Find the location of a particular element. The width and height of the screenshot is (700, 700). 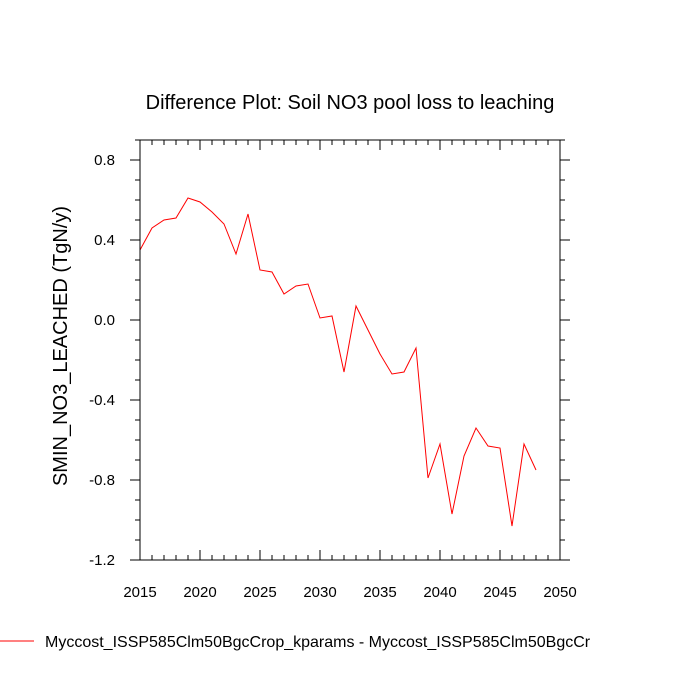

y-tick-label: -0.4 is located at coordinates (102, 400).